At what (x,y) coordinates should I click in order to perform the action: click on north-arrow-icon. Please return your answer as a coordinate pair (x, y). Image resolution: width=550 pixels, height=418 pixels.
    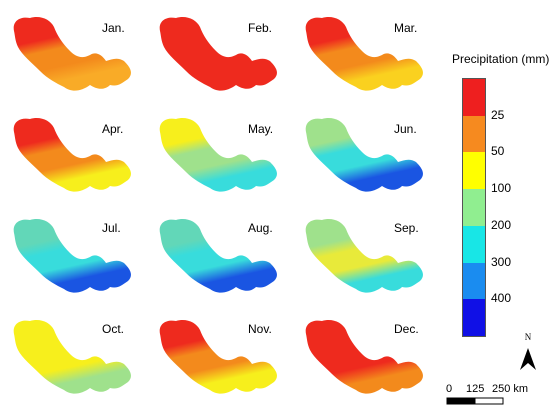
    Looking at the image, I should click on (528, 359).